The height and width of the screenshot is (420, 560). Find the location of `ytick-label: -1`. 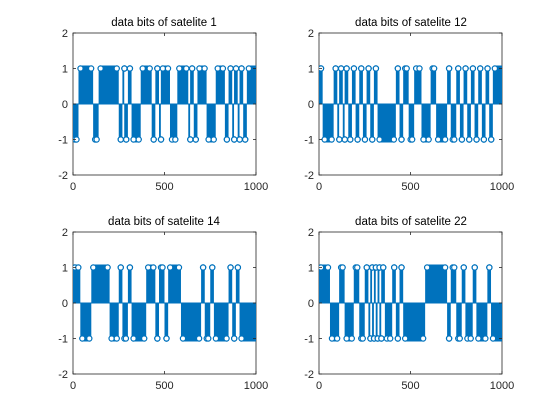

ytick-label: -1 is located at coordinates (63, 340).